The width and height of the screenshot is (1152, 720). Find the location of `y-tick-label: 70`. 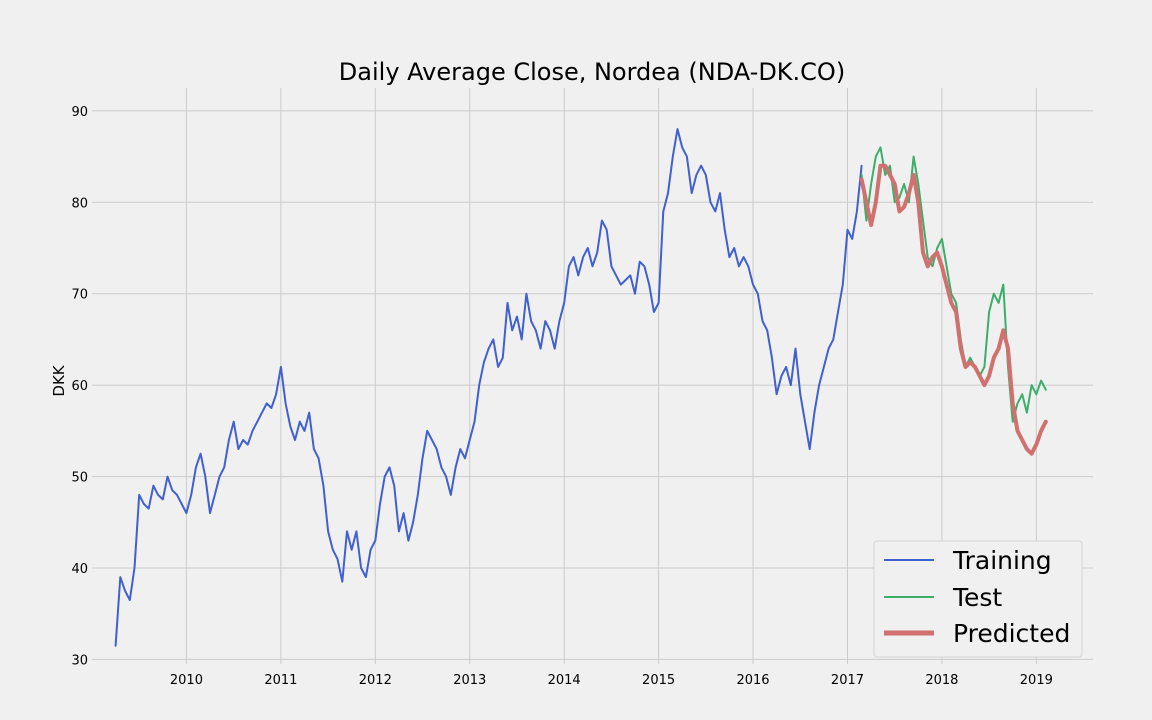

y-tick-label: 70 is located at coordinates (79, 295).